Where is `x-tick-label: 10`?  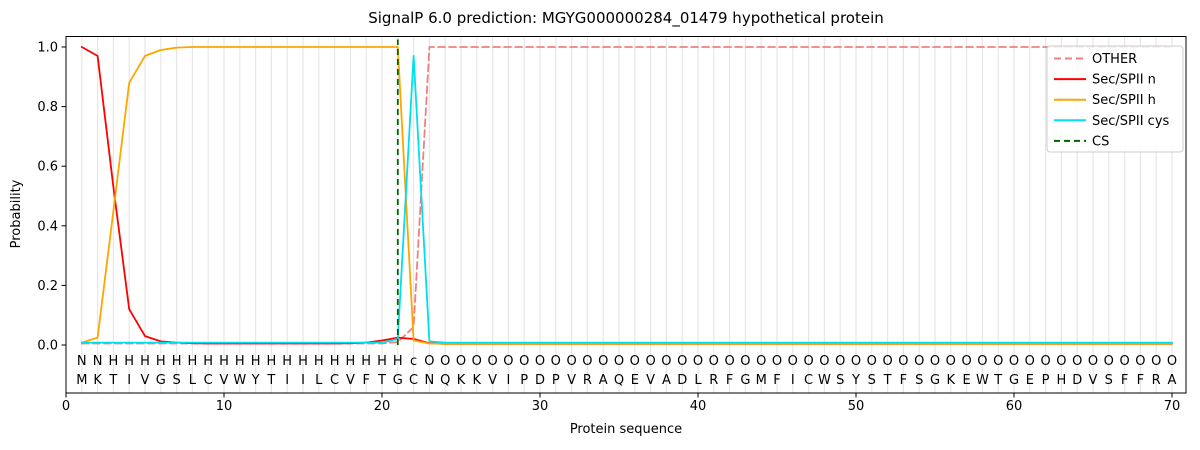 x-tick-label: 10 is located at coordinates (224, 406).